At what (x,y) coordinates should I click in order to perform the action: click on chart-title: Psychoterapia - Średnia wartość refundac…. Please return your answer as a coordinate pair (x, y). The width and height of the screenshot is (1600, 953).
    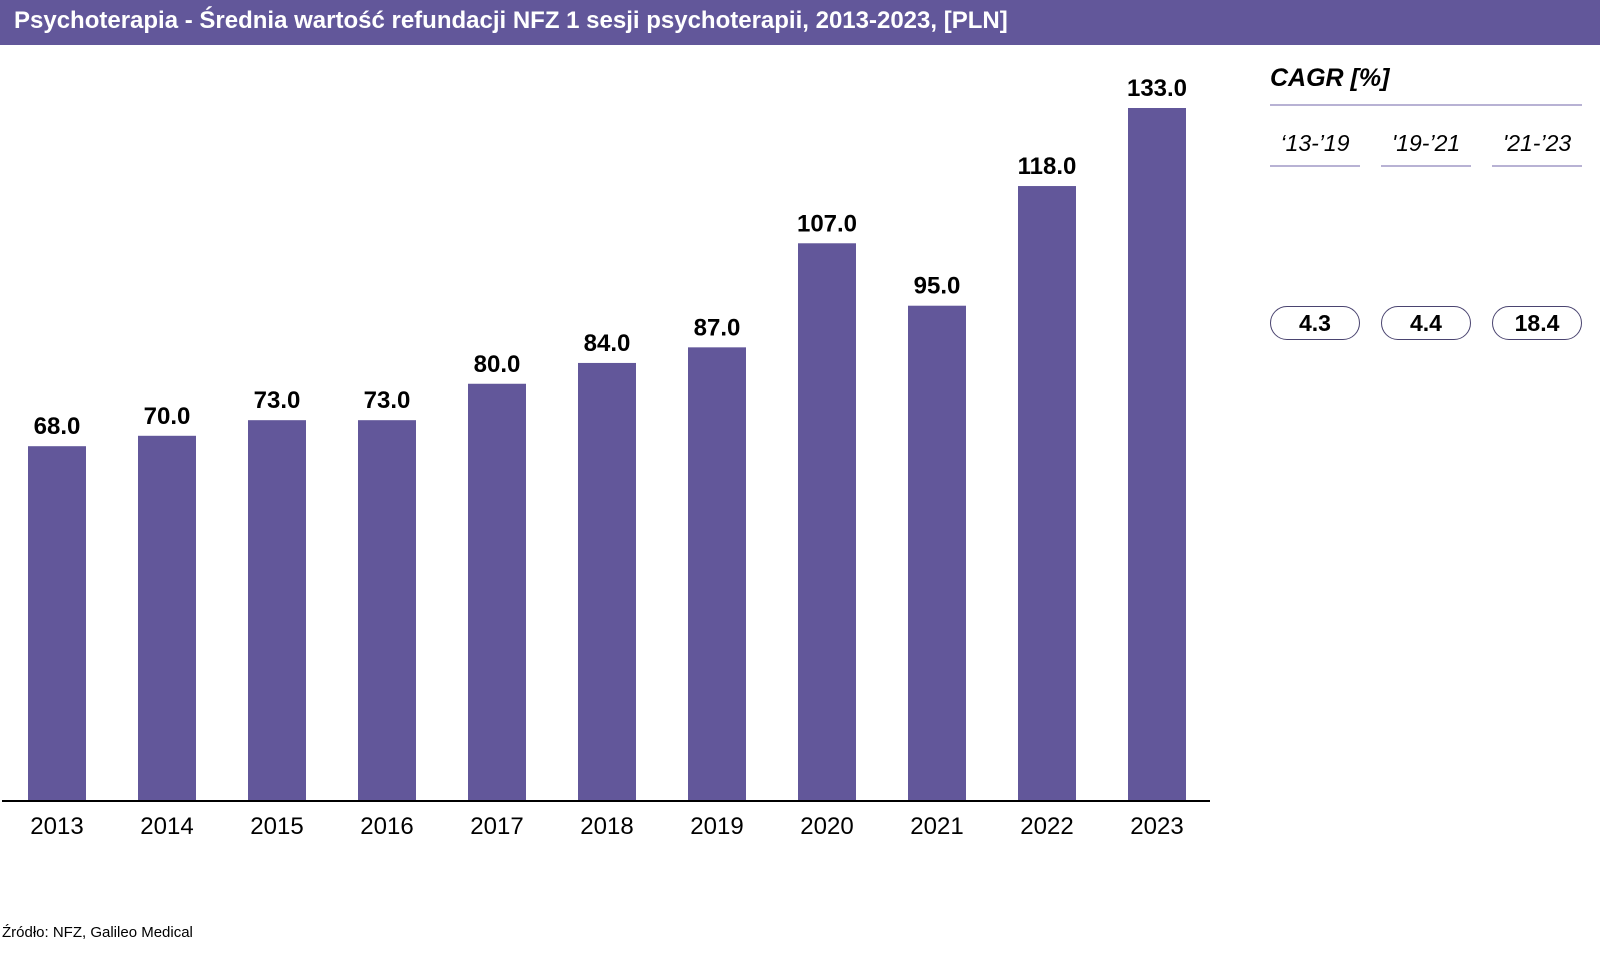
    Looking at the image, I should click on (511, 20).